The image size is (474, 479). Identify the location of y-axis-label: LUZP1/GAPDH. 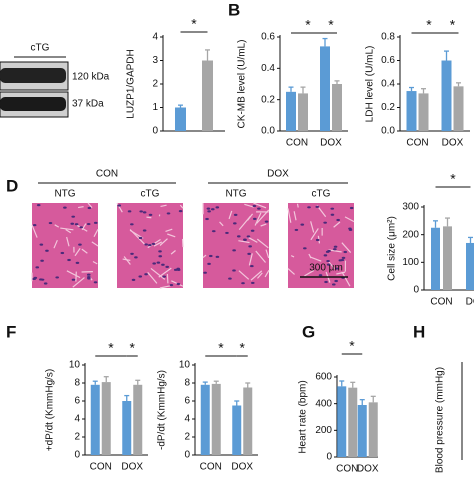
(131, 83).